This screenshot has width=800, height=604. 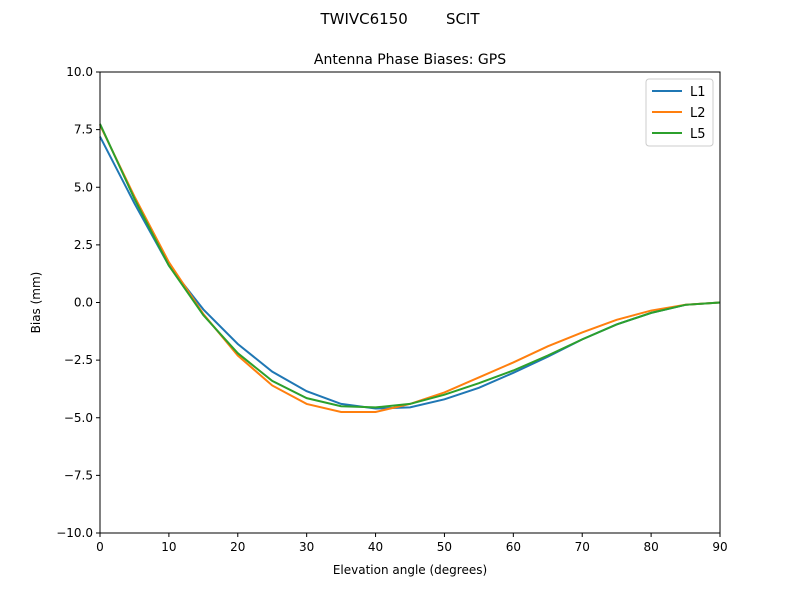 I want to click on y-tick-label: −2.5, so click(x=78, y=360).